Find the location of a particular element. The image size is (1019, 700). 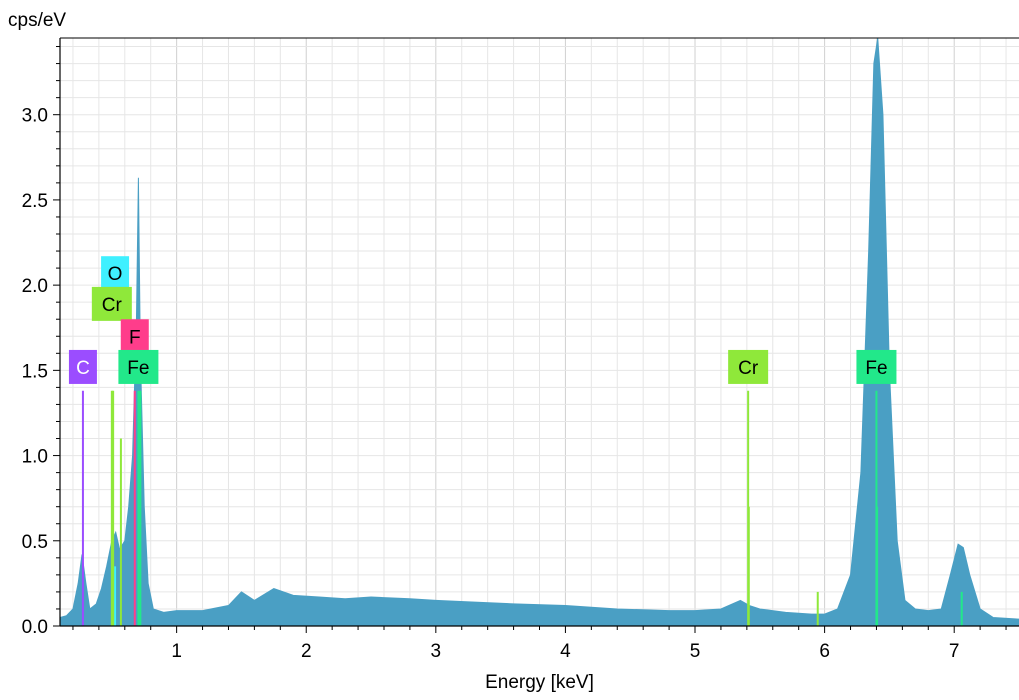

y-tick-label: 3.0 is located at coordinates (35, 116).